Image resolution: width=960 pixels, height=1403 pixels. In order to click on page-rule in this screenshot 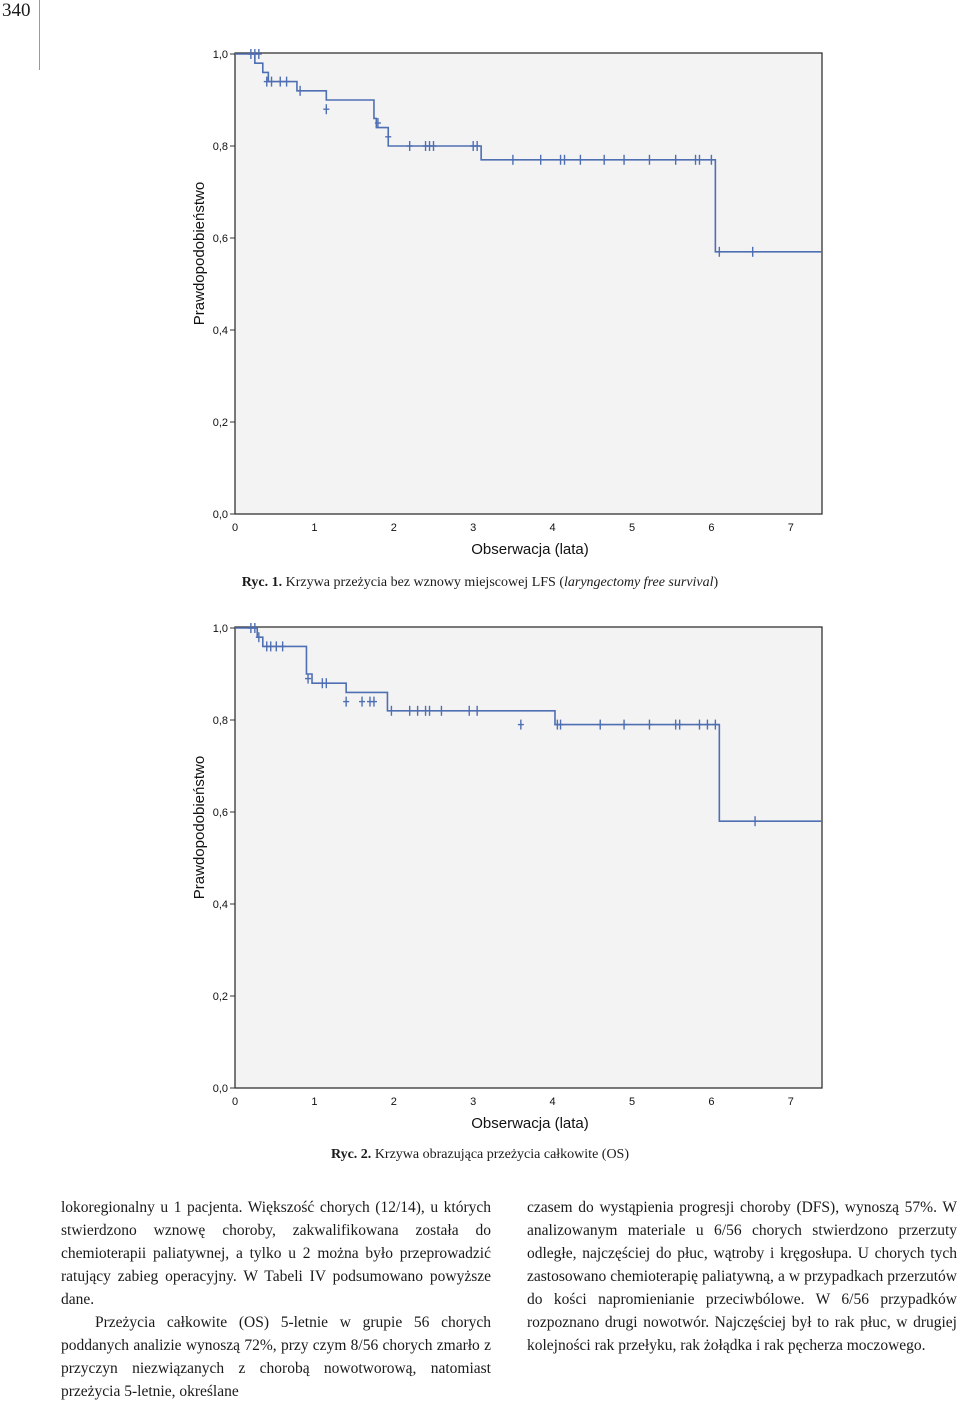, I will do `click(39, 35)`.